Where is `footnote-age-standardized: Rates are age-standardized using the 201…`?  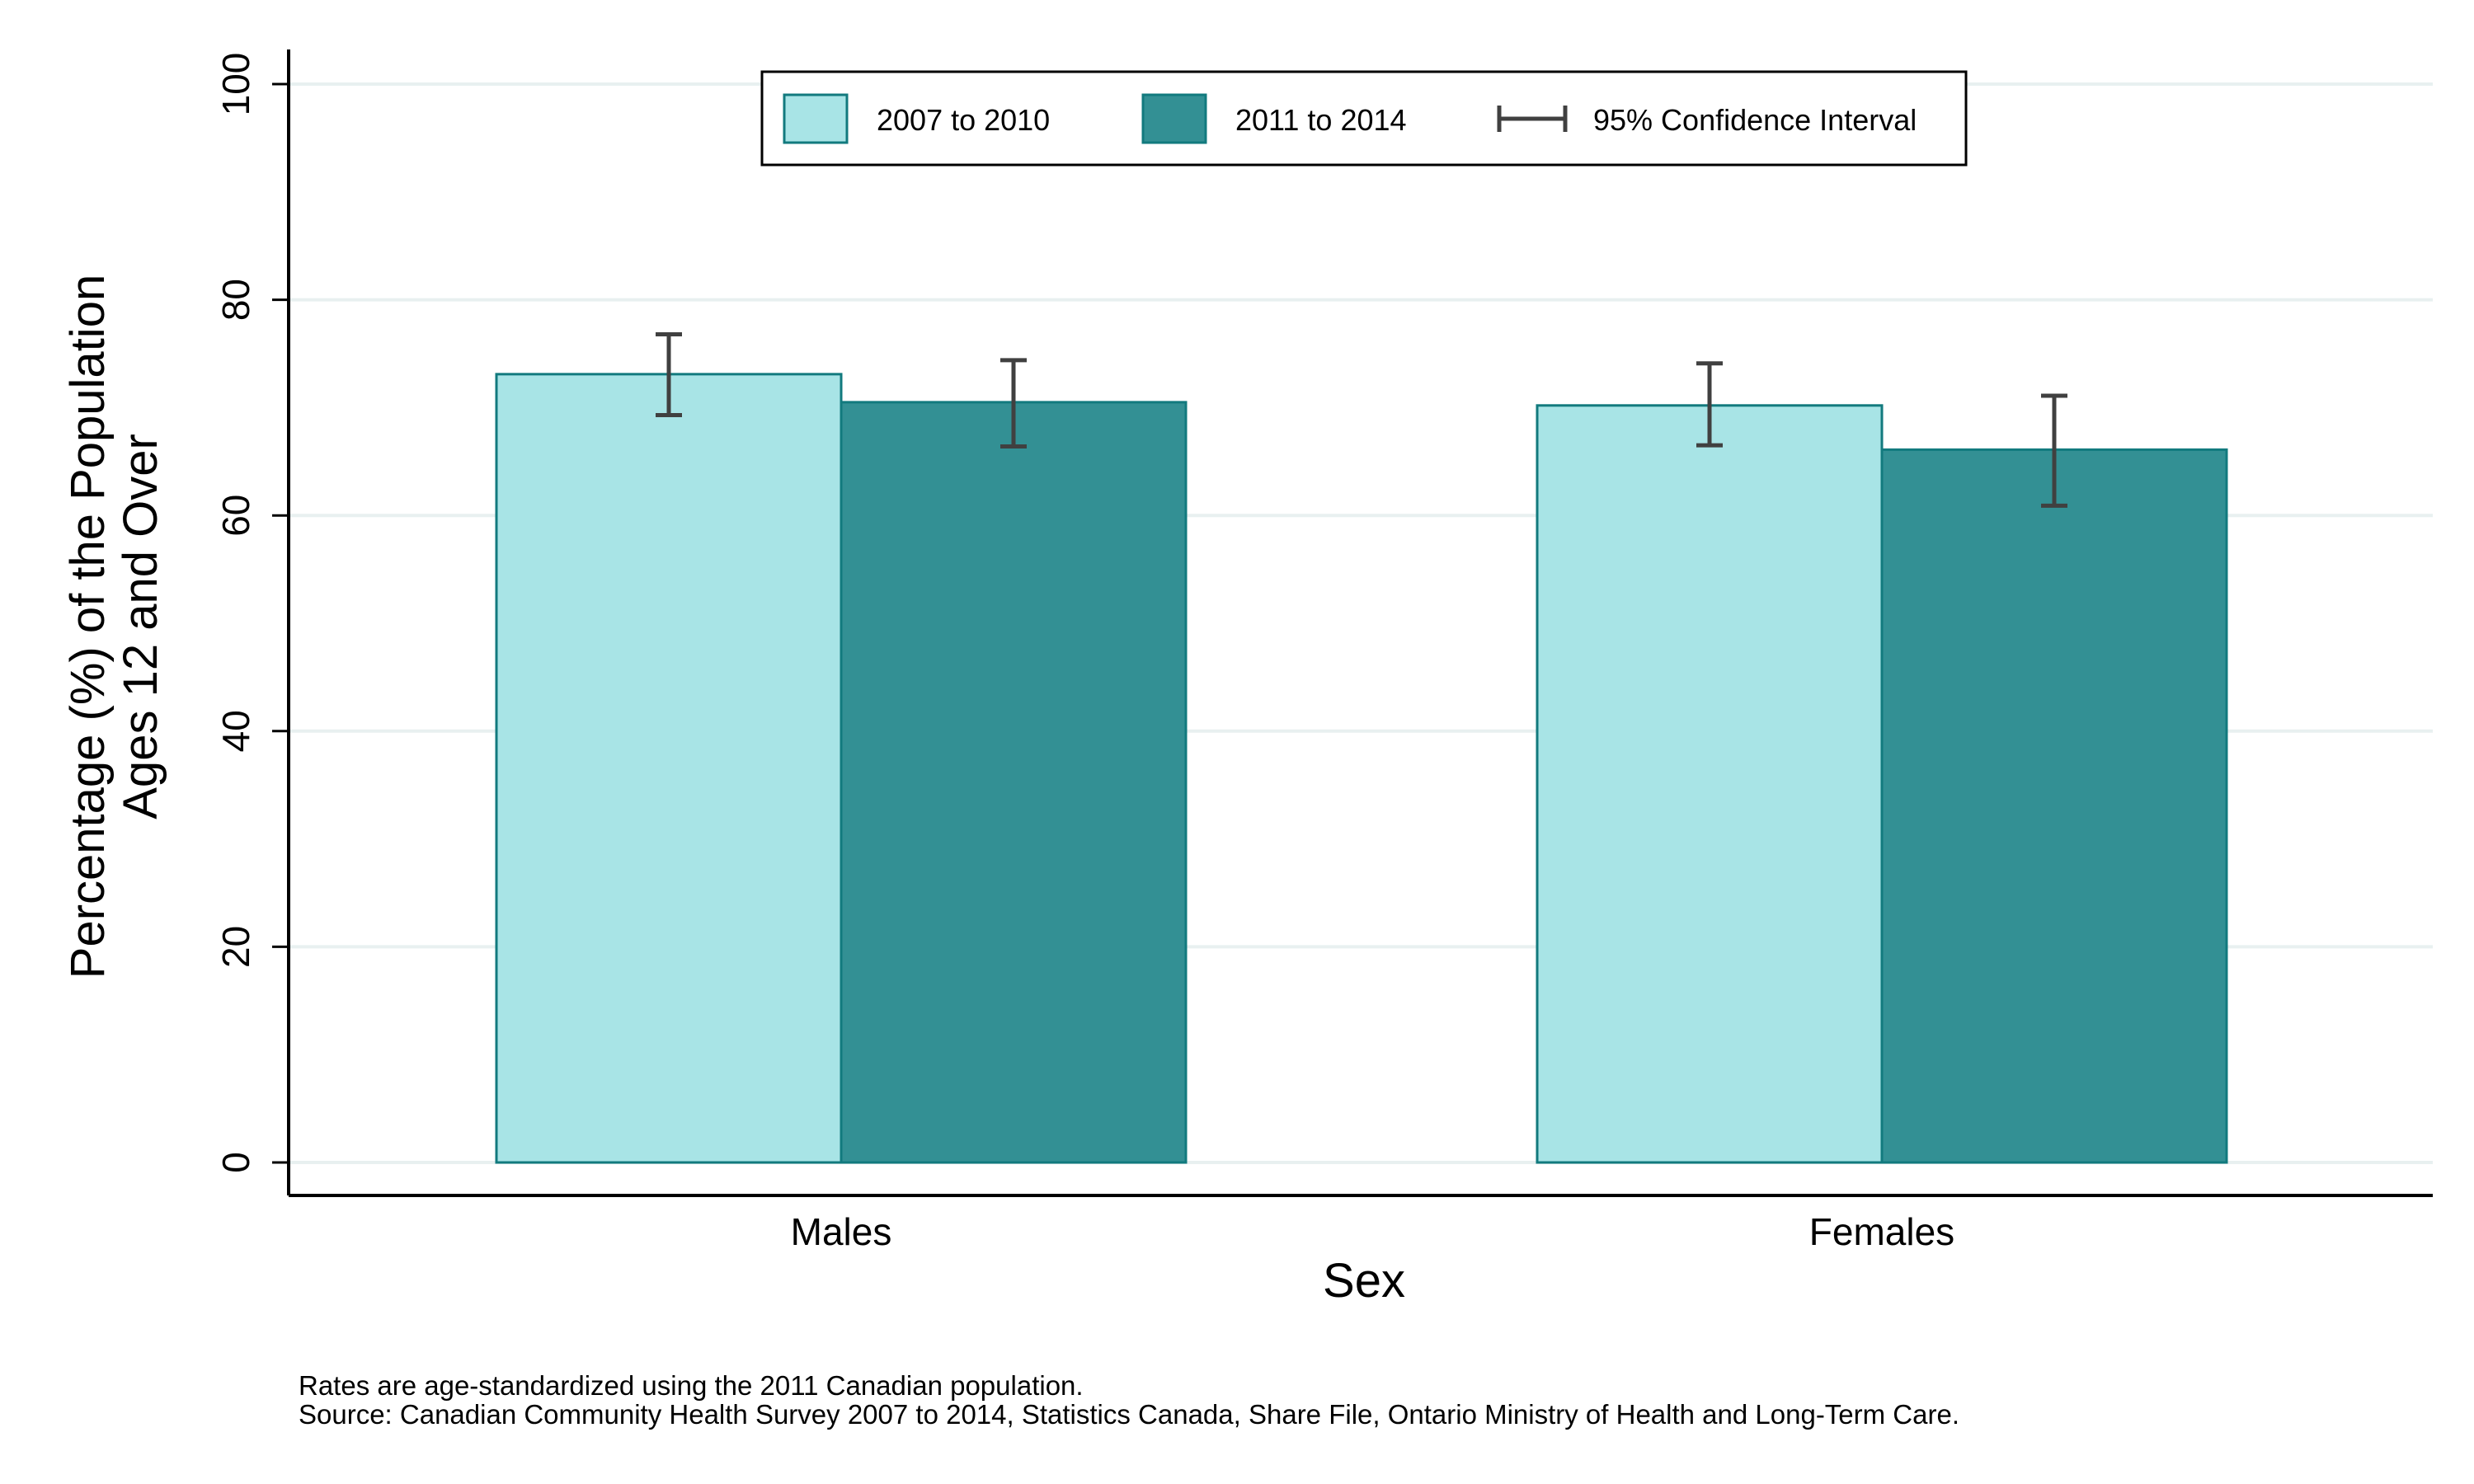 footnote-age-standardized: Rates are age-standardized using the 201… is located at coordinates (691, 1385).